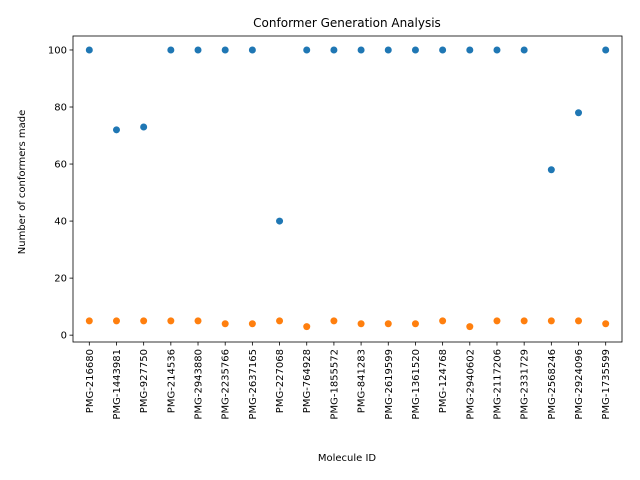  Describe the element at coordinates (416, 384) in the screenshot. I see `x-tick-label: PMG-1361520` at that location.